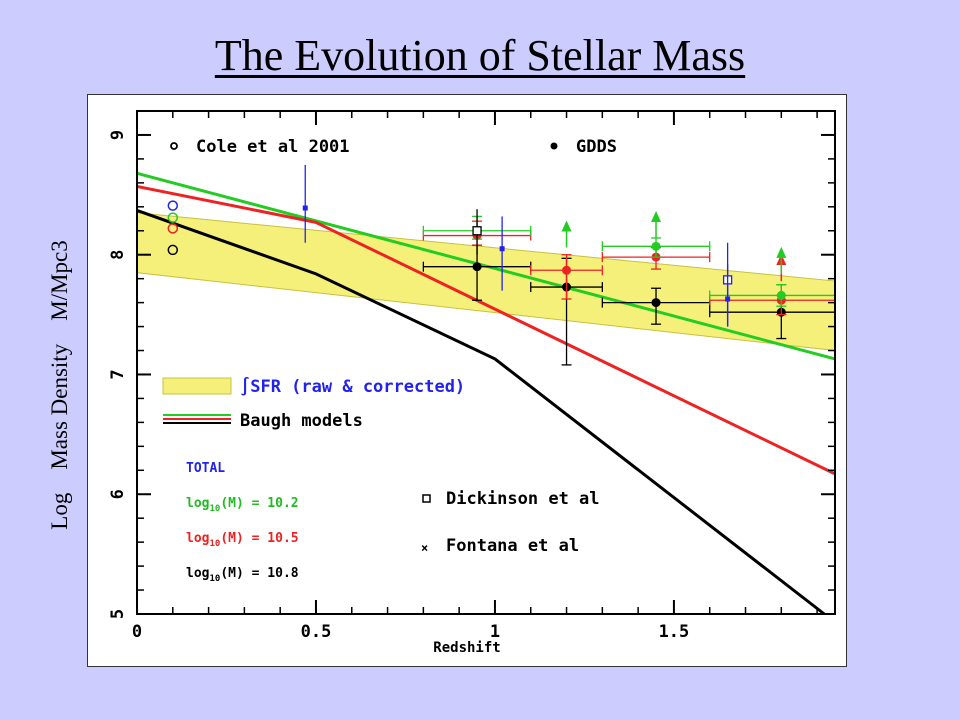 The height and width of the screenshot is (720, 960). Describe the element at coordinates (523, 499) in the screenshot. I see `legend-dickinson-label: Dickinson et al` at that location.